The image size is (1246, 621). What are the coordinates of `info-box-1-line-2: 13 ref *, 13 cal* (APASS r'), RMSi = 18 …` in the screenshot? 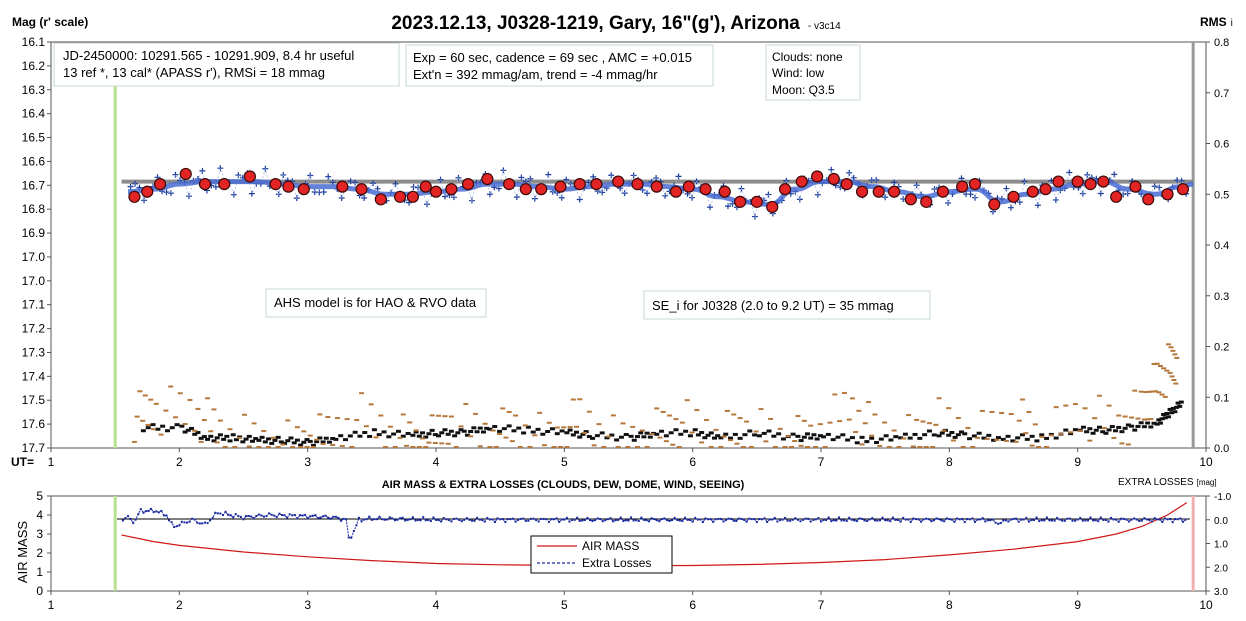 It's located at (194, 72).